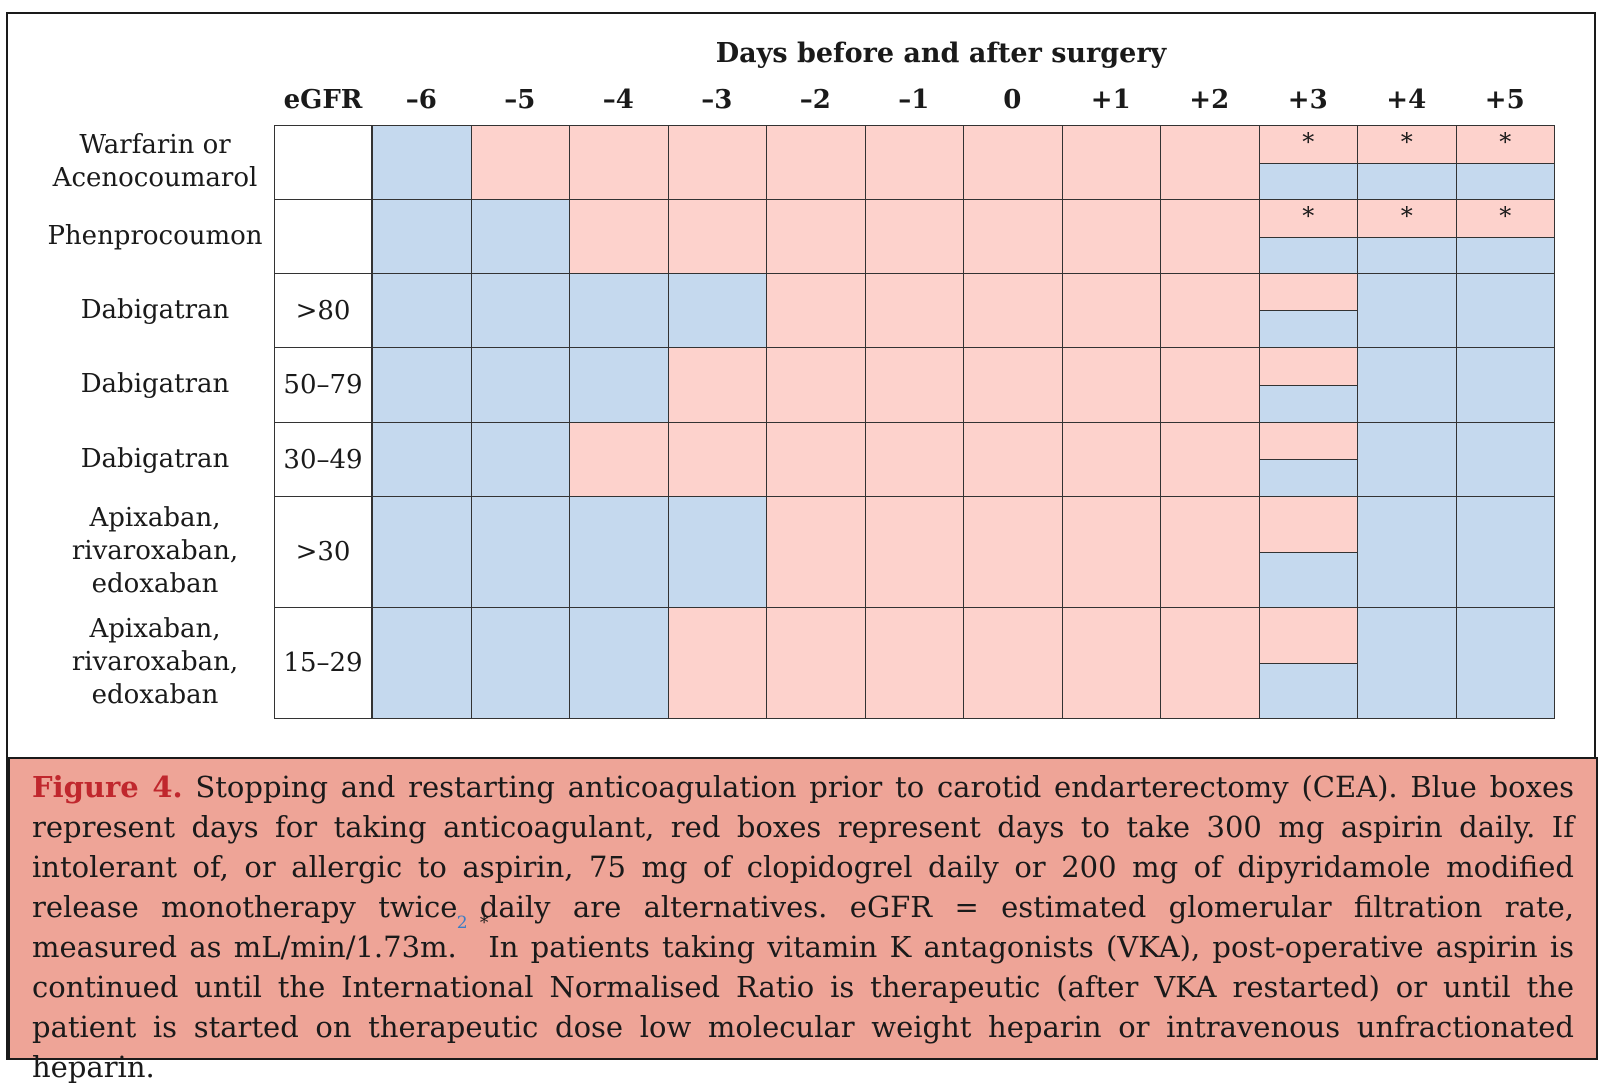 The width and height of the screenshot is (1608, 1087). I want to click on caption-figure-label: Figure 4., so click(107, 787).